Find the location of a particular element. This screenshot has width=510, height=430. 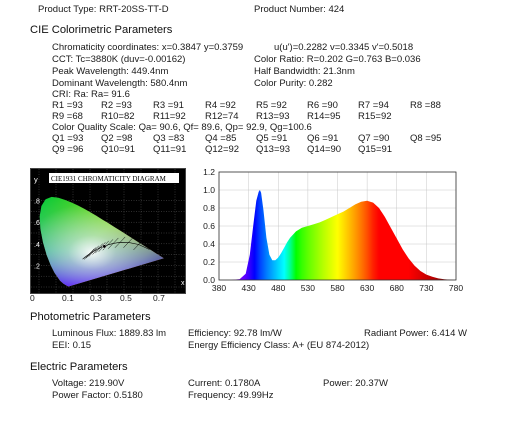

spectrum-x-tick: 530 is located at coordinates (308, 288).